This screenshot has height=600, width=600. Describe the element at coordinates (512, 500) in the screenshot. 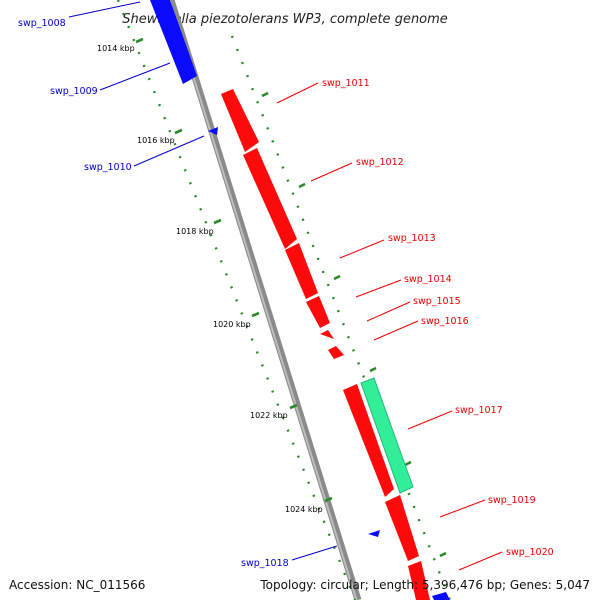

I see `gene-label-swp-1019: swp_1019` at that location.